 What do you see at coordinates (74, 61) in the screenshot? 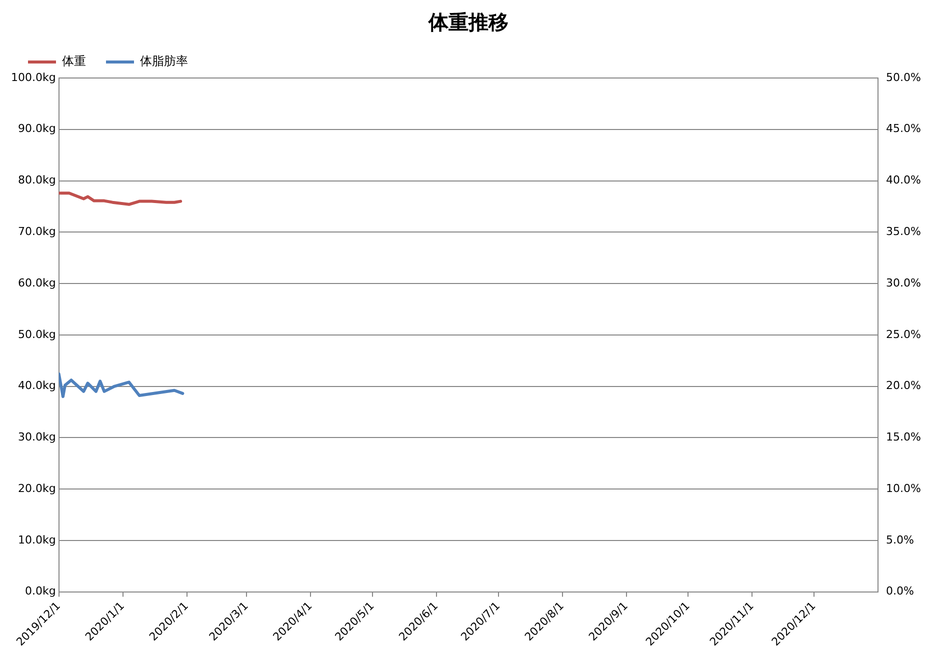
I see `legend-label: 体重` at bounding box center [74, 61].